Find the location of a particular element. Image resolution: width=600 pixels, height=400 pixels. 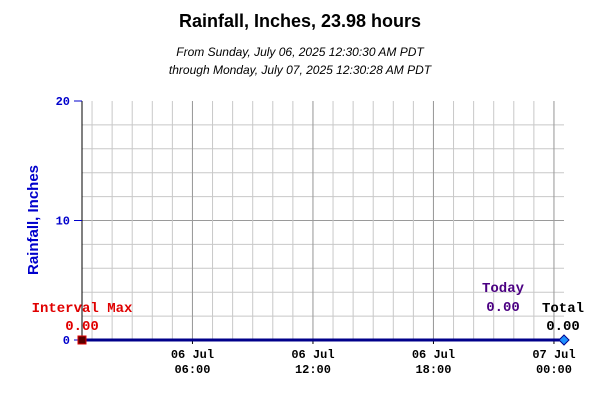

chart-title: Rainfall, Inches, 23.98 hours is located at coordinates (300, 21).